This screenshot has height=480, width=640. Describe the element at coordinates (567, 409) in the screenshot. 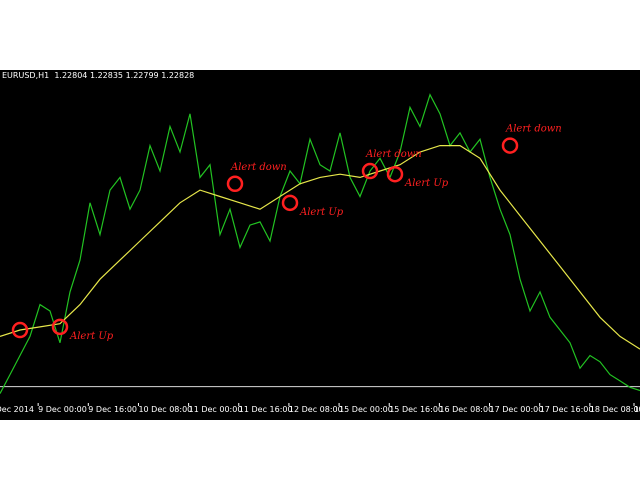

I see `x-tick-label: 17 Dec 16:00` at that location.